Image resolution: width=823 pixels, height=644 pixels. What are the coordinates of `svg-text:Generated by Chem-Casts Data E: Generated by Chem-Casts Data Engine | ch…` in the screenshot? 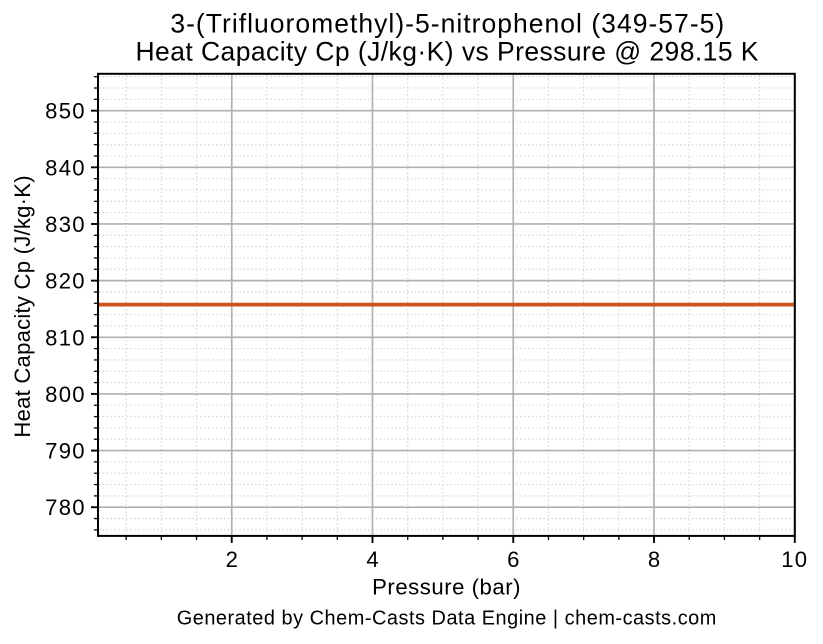 It's located at (447, 619).